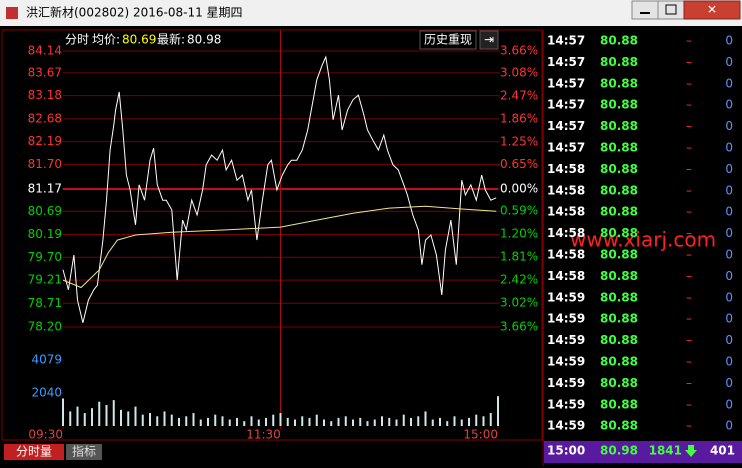 This screenshot has height=468, width=742. What do you see at coordinates (279, 247) in the screenshot?
I see `price-line` at bounding box center [279, 247].